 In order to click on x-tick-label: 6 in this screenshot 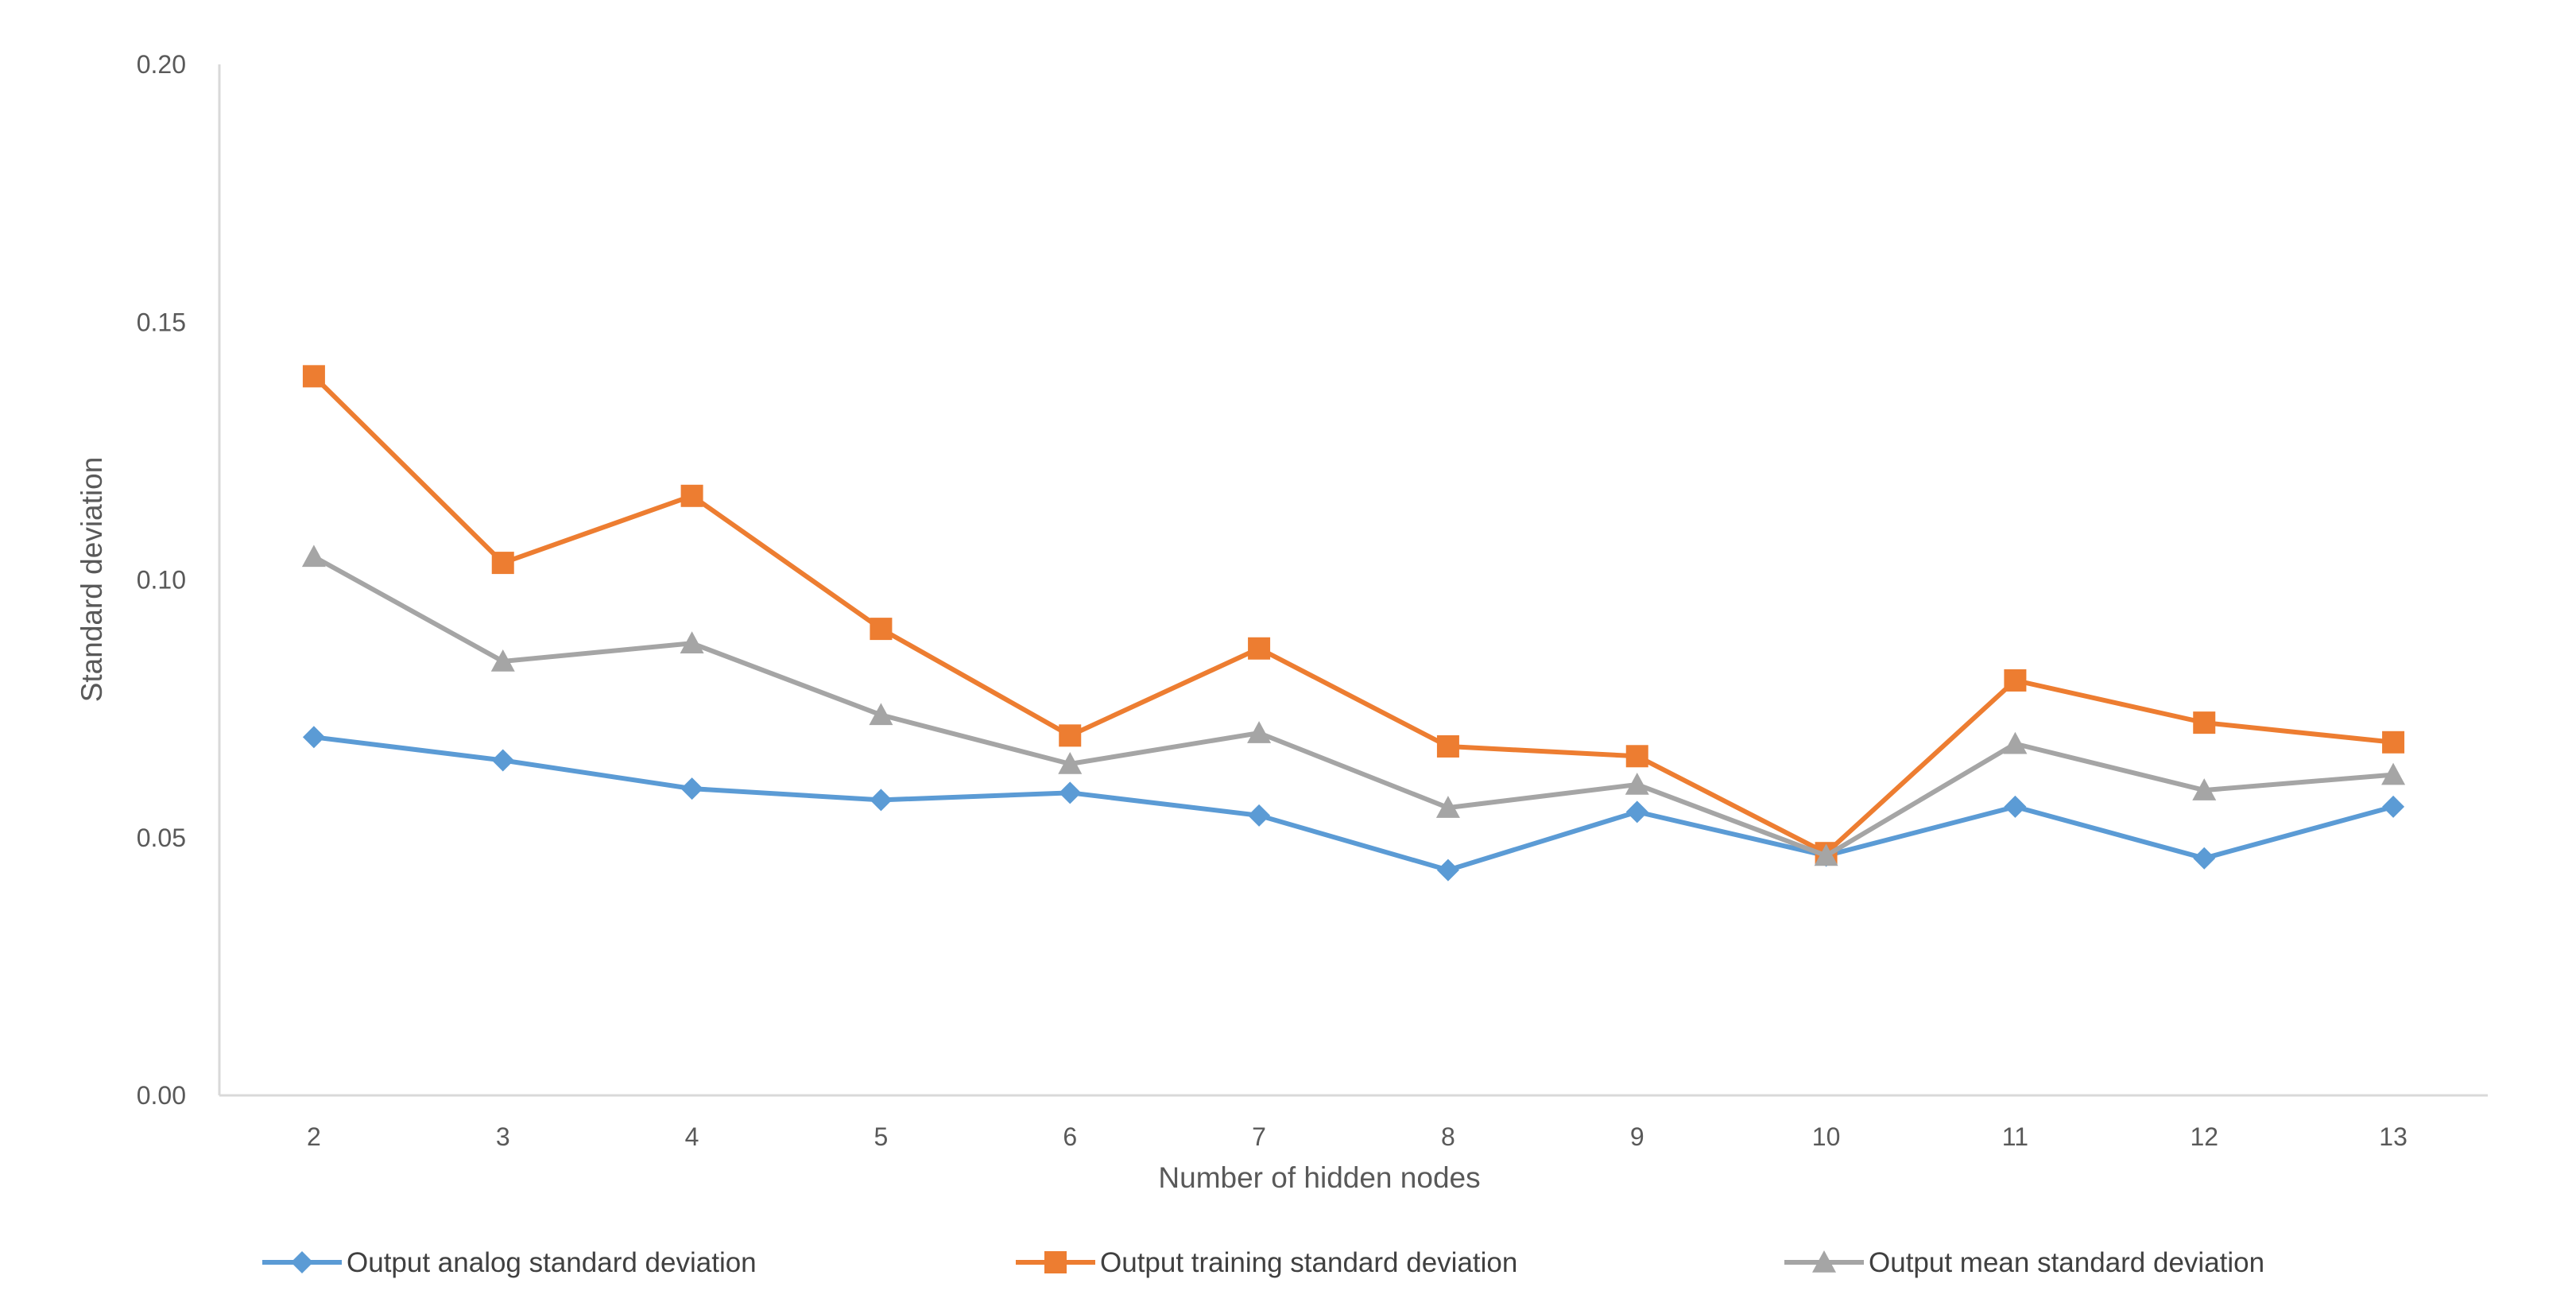, I will do `click(1070, 1136)`.